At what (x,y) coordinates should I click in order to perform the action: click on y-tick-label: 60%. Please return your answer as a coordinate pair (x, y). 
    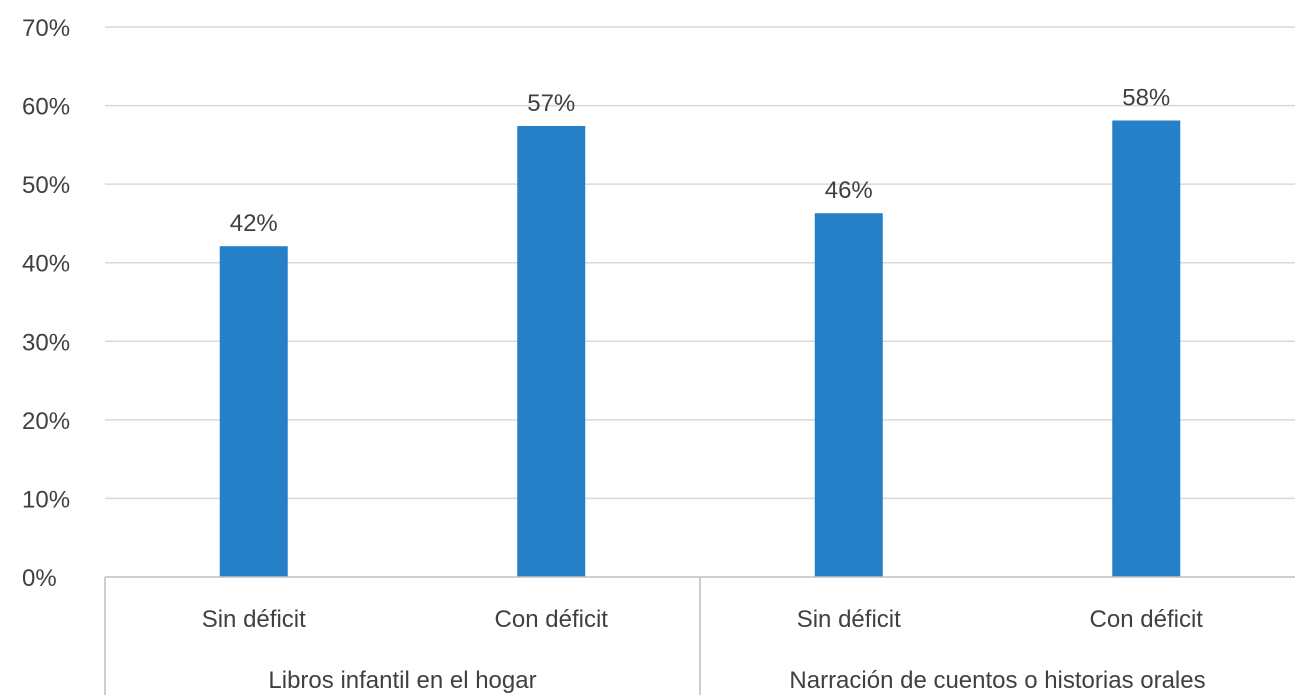
    Looking at the image, I should click on (46, 107).